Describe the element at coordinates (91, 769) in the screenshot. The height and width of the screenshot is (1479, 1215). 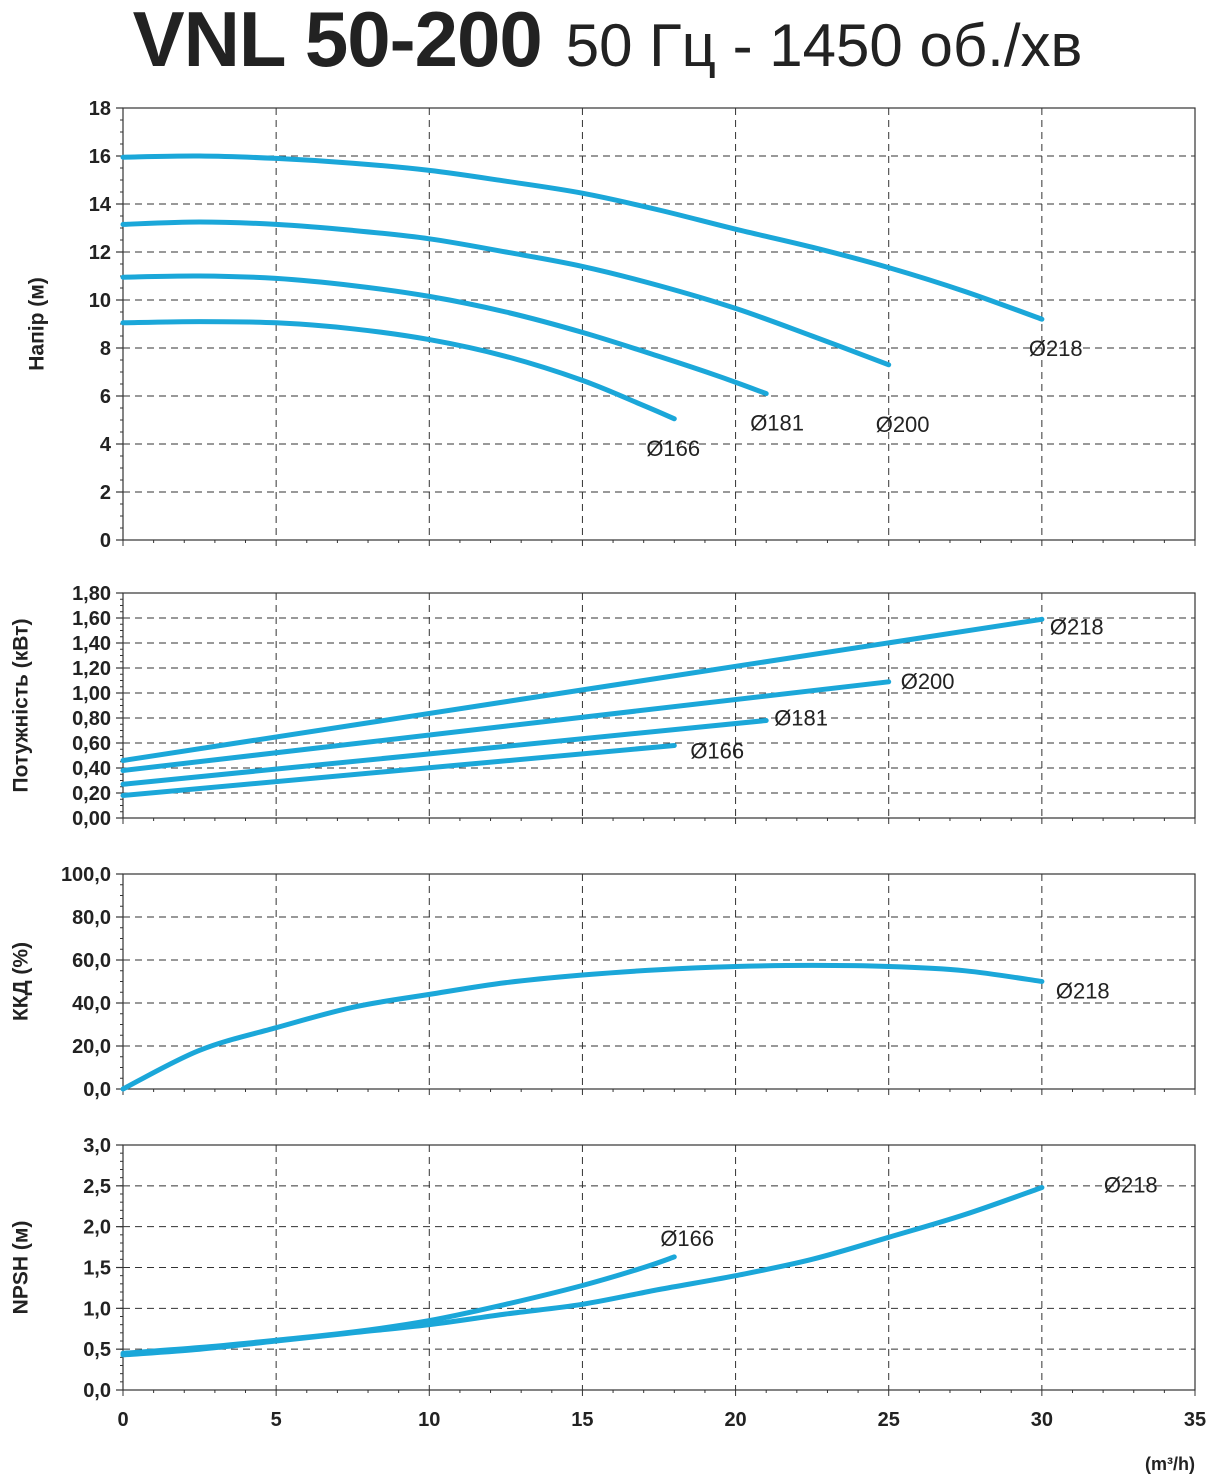
I see `y-tick-label: 0,40` at that location.